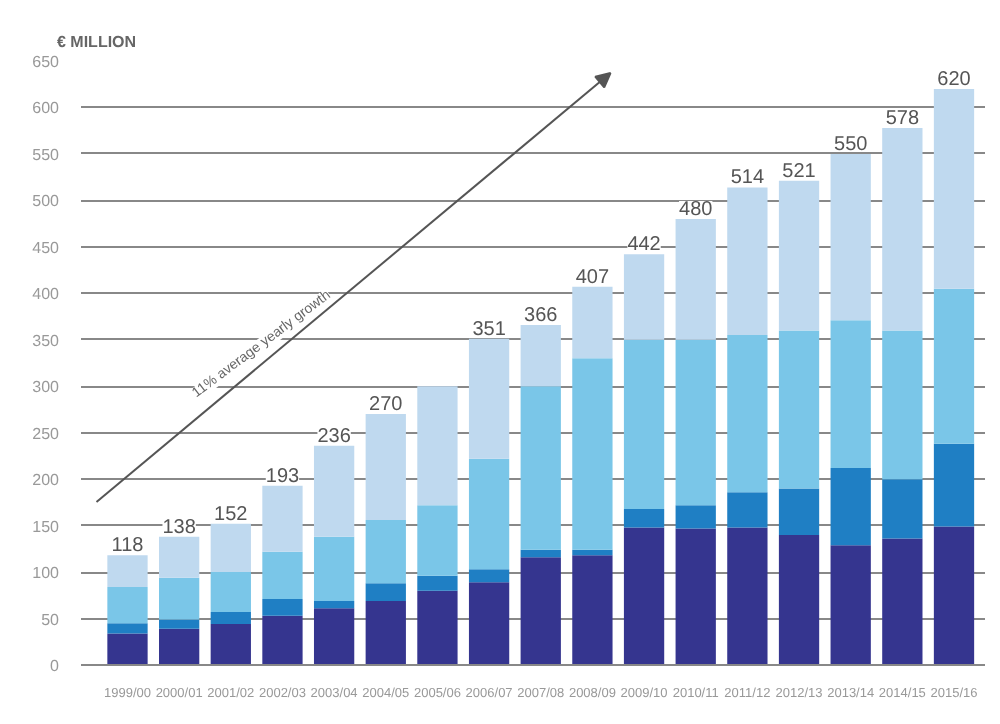 The height and width of the screenshot is (724, 1000). What do you see at coordinates (954, 79) in the screenshot?
I see `total-label: 620` at bounding box center [954, 79].